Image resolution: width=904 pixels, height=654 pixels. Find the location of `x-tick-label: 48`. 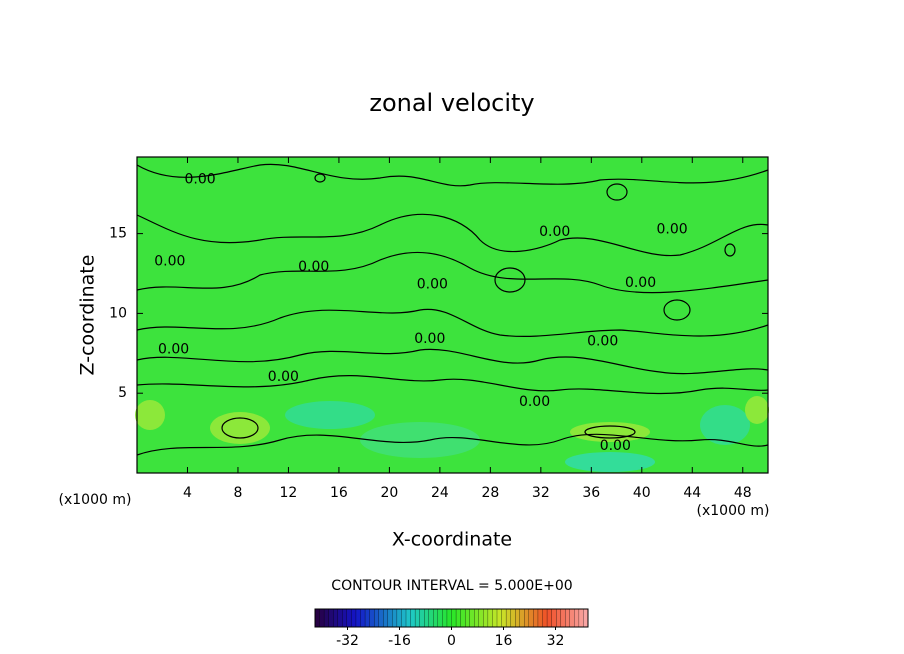

x-tick-label: 48 is located at coordinates (743, 493).